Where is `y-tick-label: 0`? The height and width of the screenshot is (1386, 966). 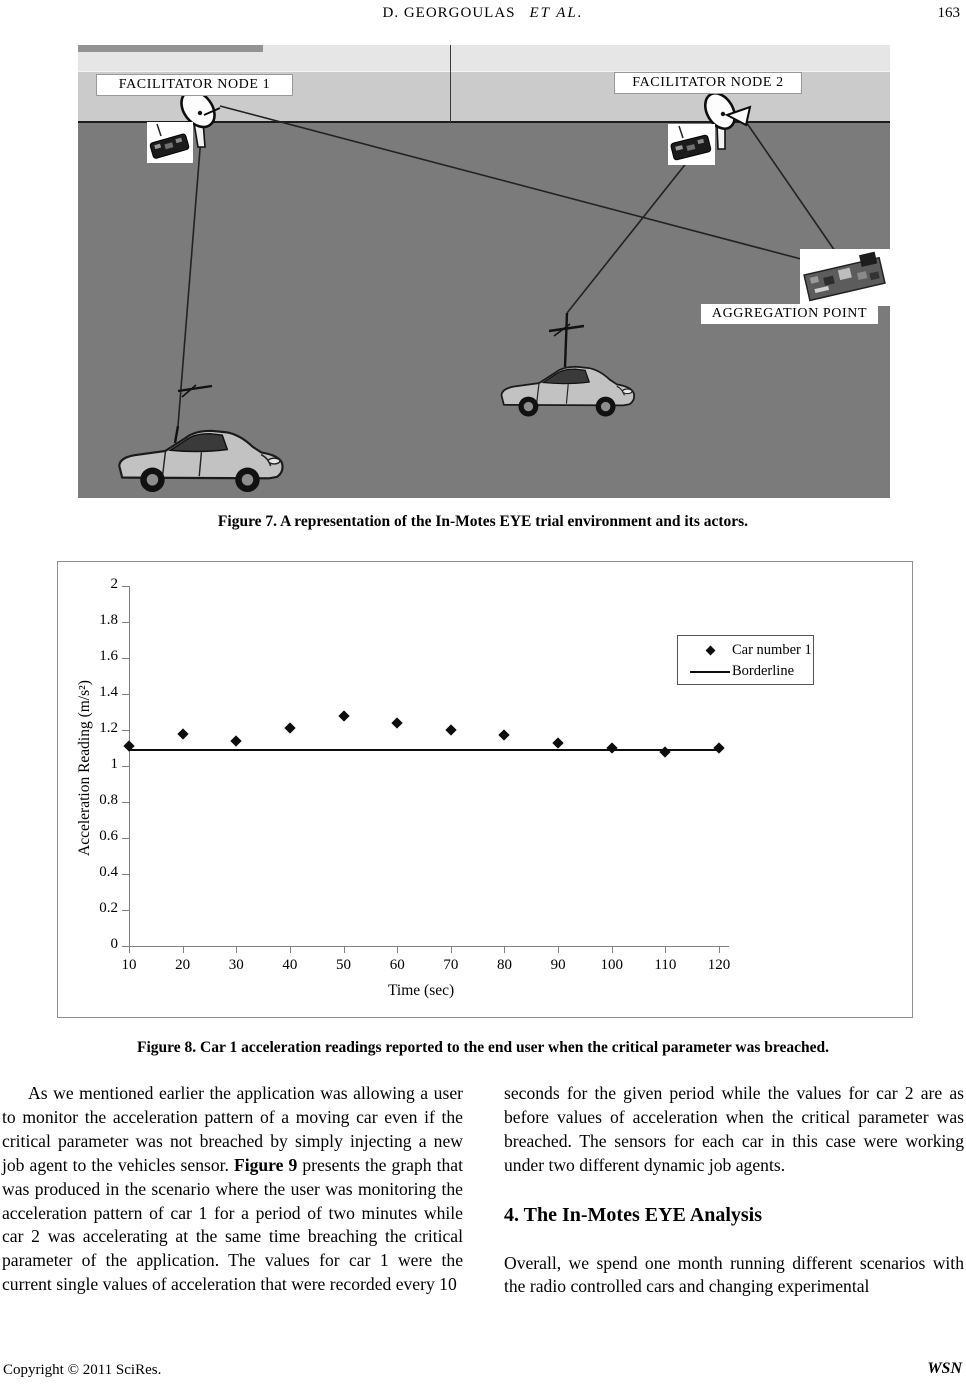 y-tick-label: 0 is located at coordinates (114, 944).